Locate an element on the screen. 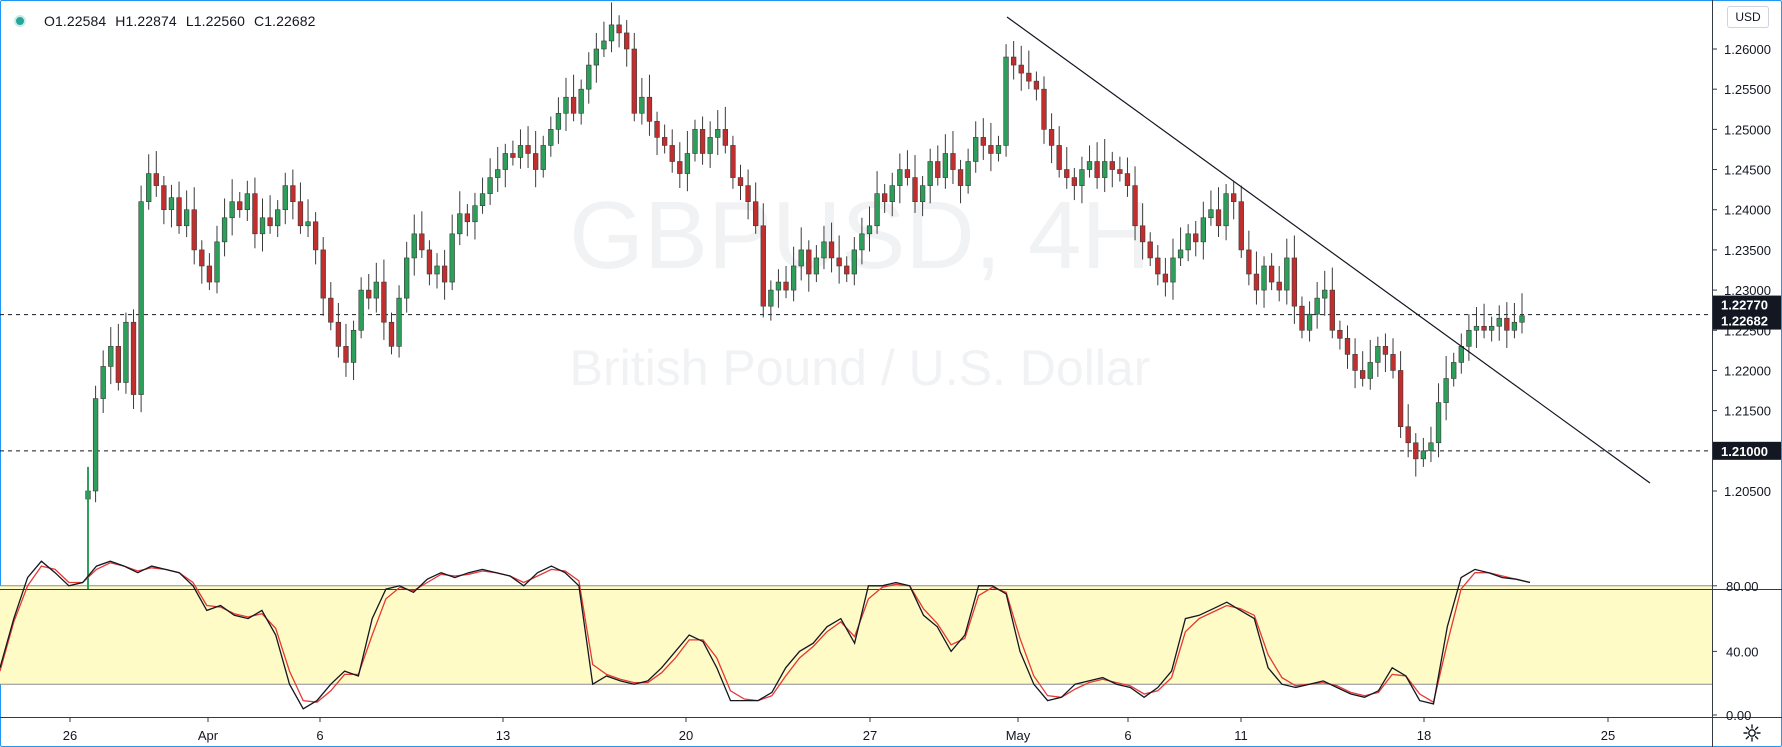 This screenshot has width=1782, height=747. currency-button: USD is located at coordinates (1748, 17).